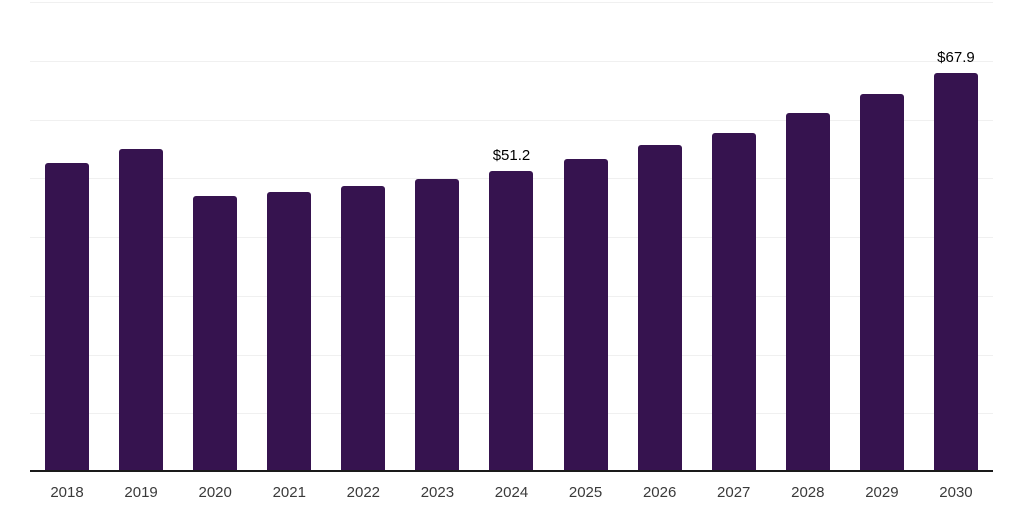  Describe the element at coordinates (585, 492) in the screenshot. I see `x-axis-tick-label-2025: 2025` at that location.